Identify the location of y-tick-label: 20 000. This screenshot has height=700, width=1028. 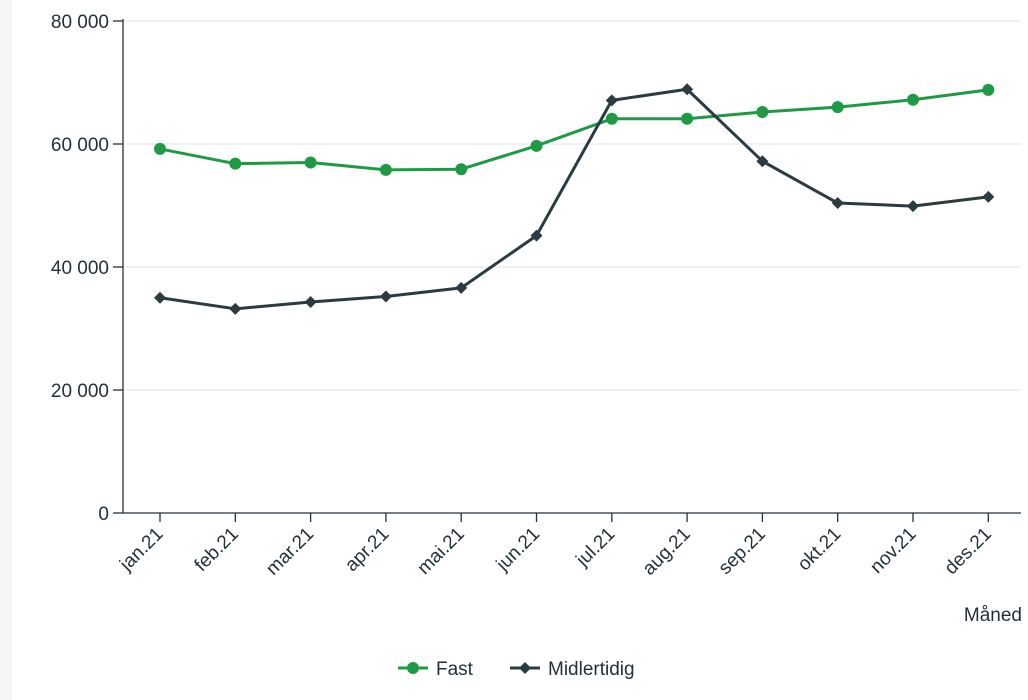
(80, 391).